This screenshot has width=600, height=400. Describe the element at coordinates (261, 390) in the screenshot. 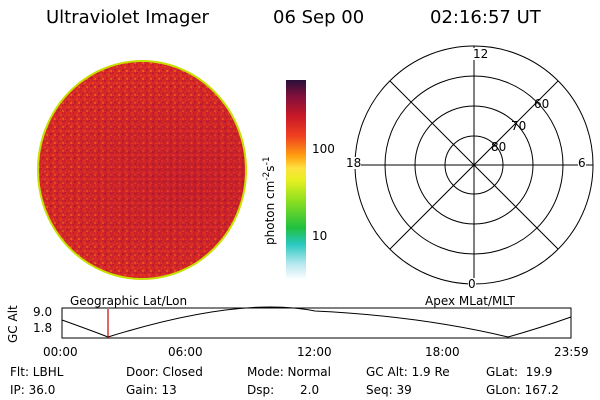

I see `dsp-label: Dsp:` at that location.